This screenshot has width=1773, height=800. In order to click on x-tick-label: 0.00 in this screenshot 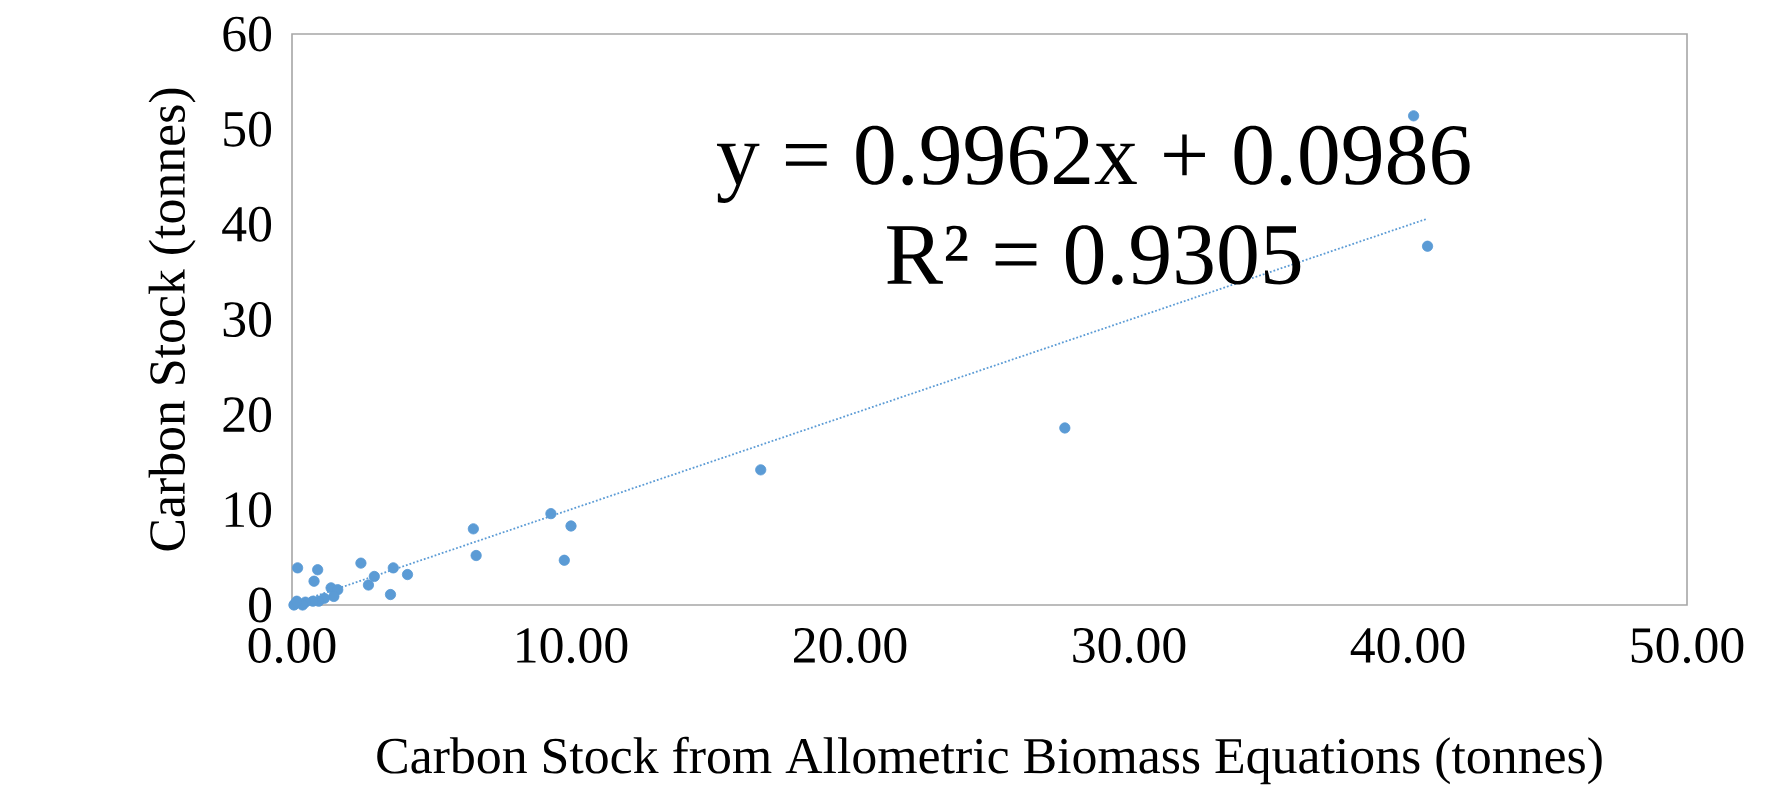, I will do `click(292, 645)`.